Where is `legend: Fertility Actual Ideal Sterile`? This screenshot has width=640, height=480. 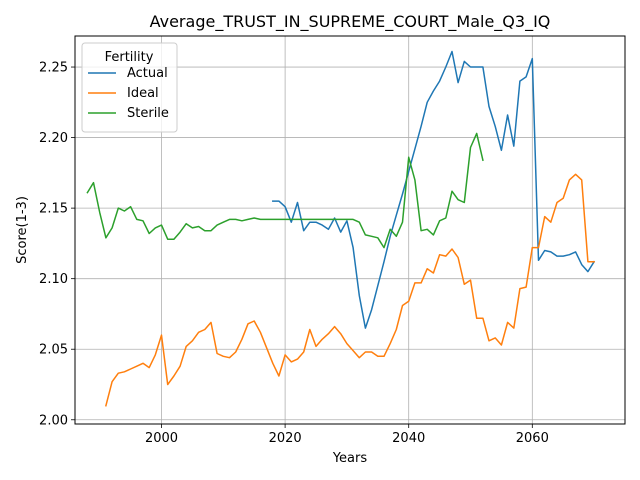 legend: Fertility Actual Ideal Sterile is located at coordinates (129, 87).